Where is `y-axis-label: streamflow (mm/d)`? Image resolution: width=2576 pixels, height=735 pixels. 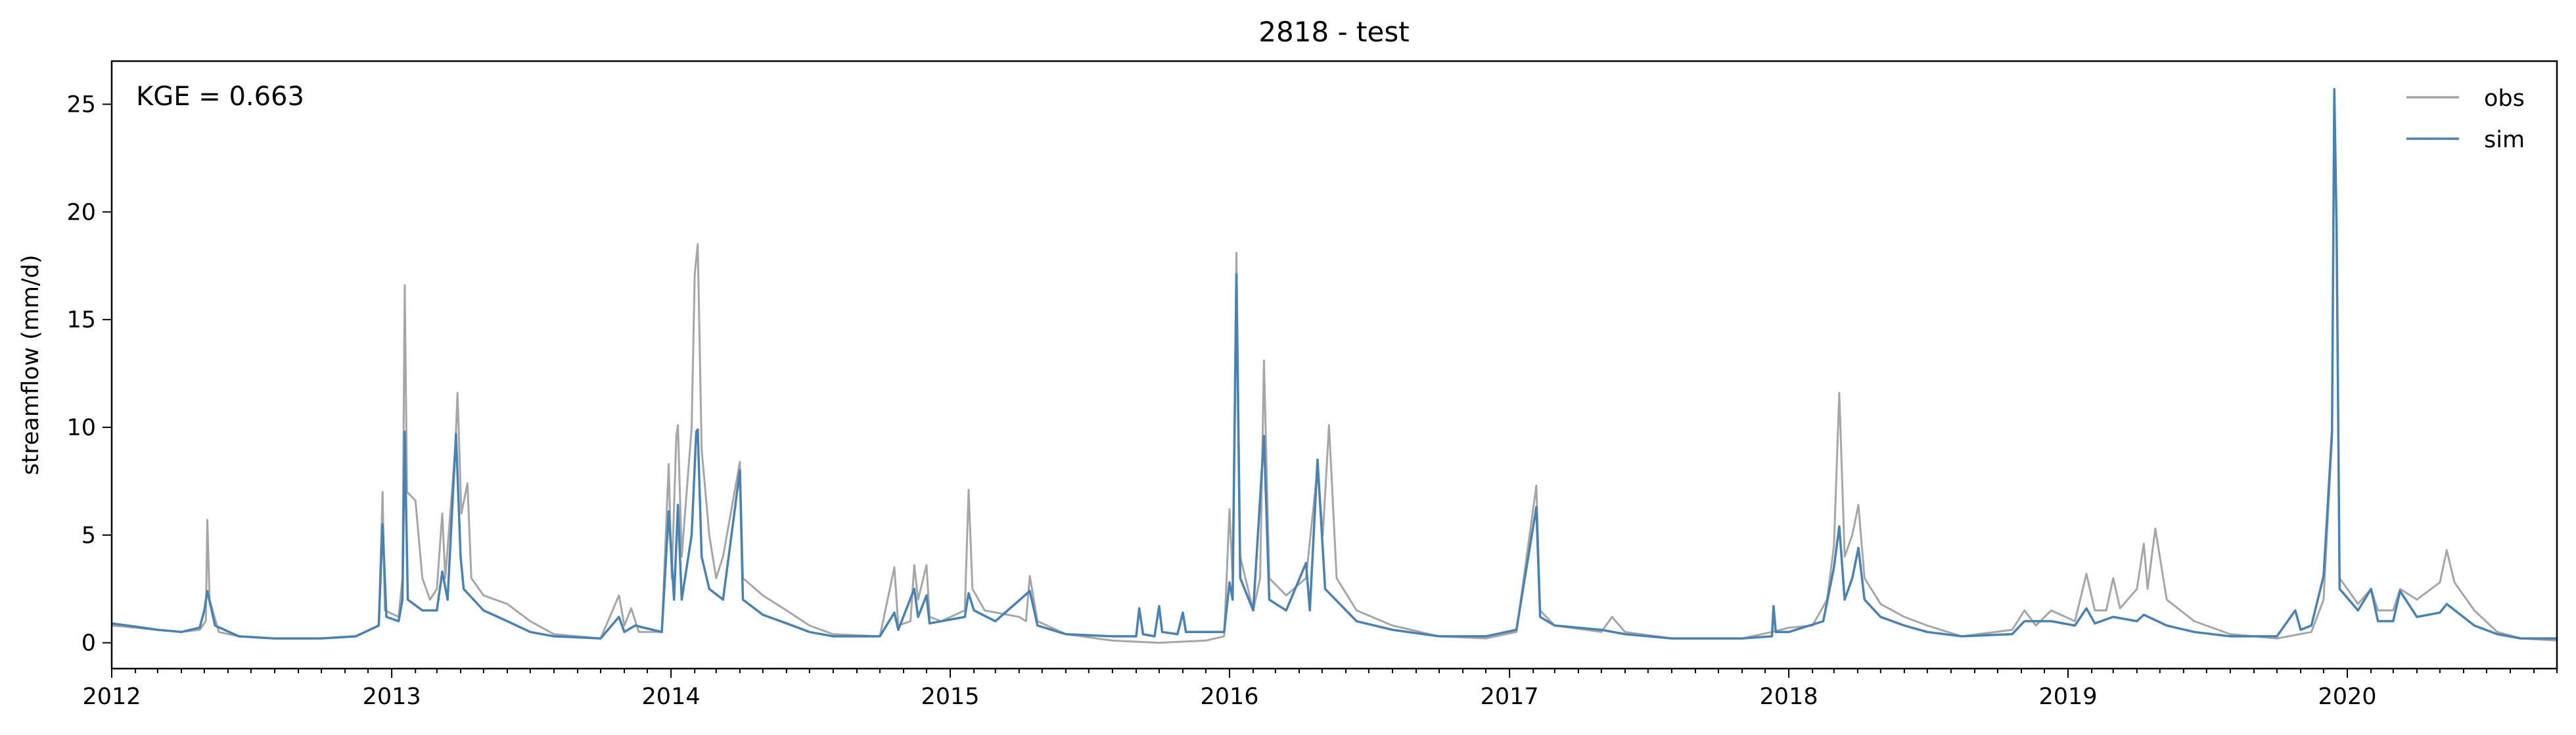
y-axis-label: streamflow (mm/d) is located at coordinates (31, 364).